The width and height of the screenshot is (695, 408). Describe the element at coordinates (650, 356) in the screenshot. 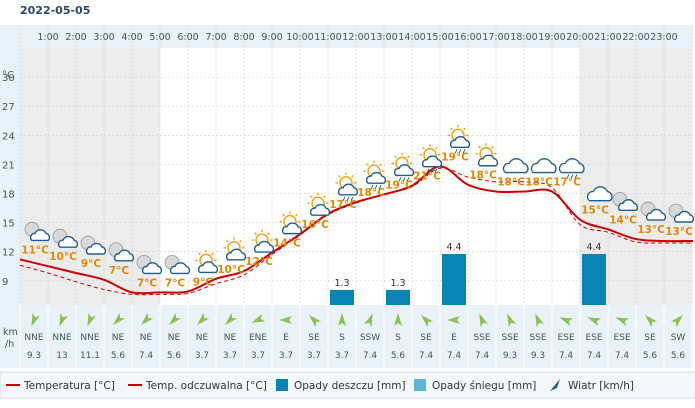

I see `wind-speed-label: 5.6` at that location.